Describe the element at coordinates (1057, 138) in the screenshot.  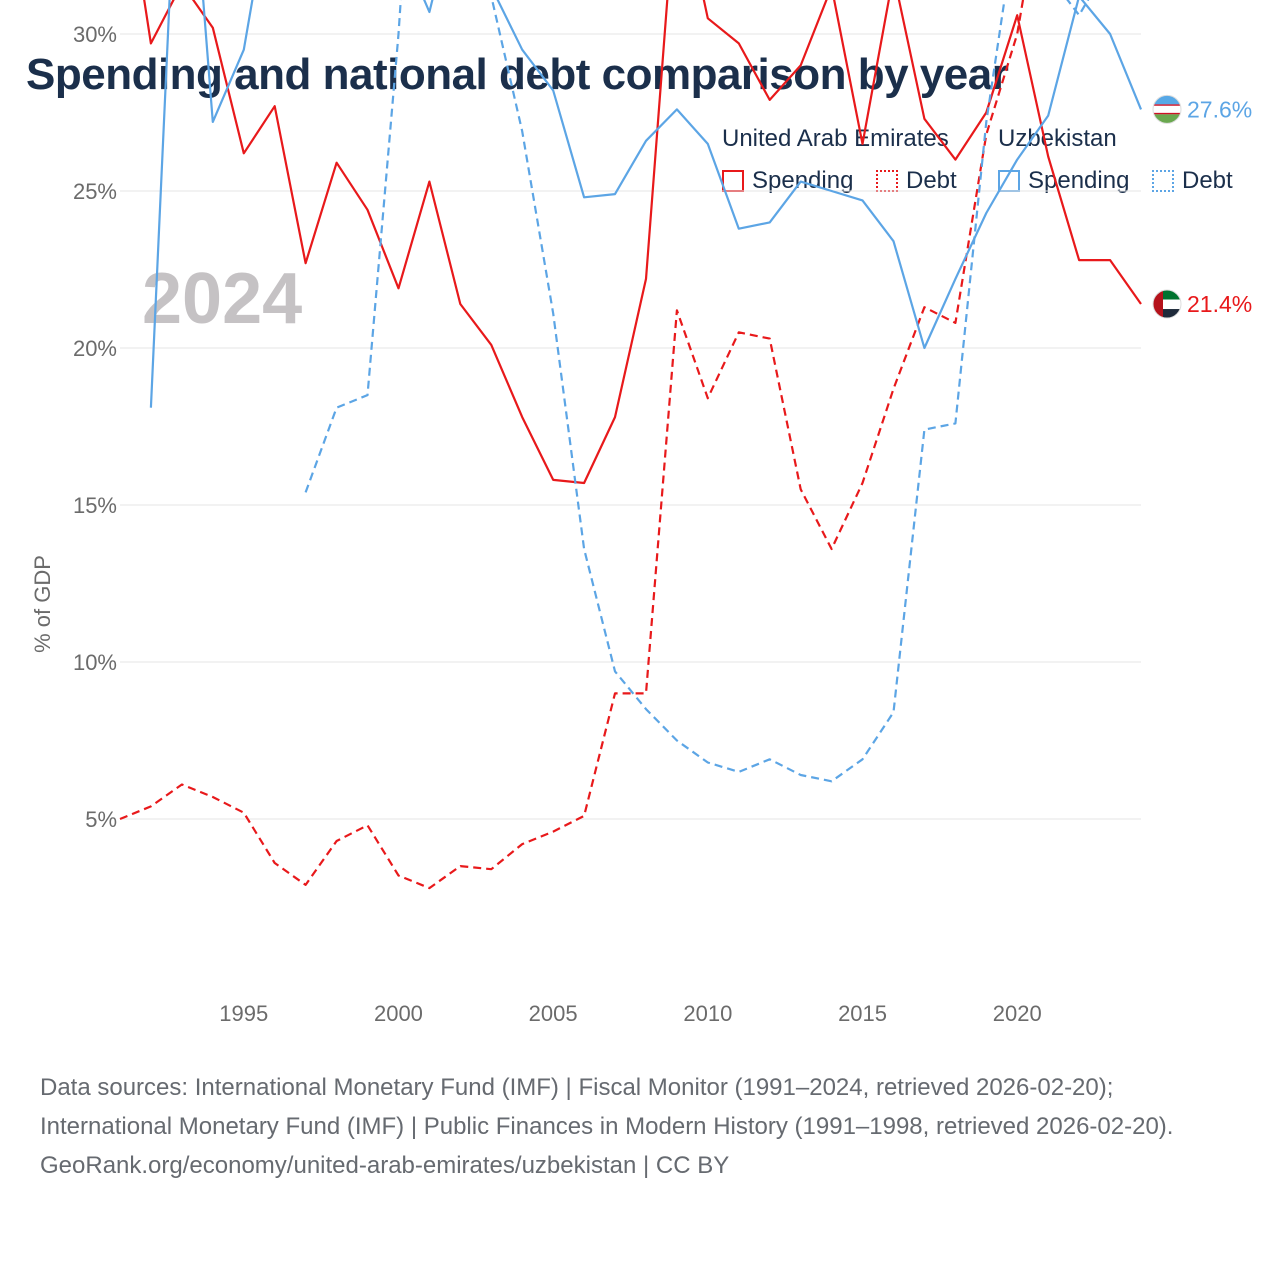
I see `legend-group-name: Uzbekistan` at that location.